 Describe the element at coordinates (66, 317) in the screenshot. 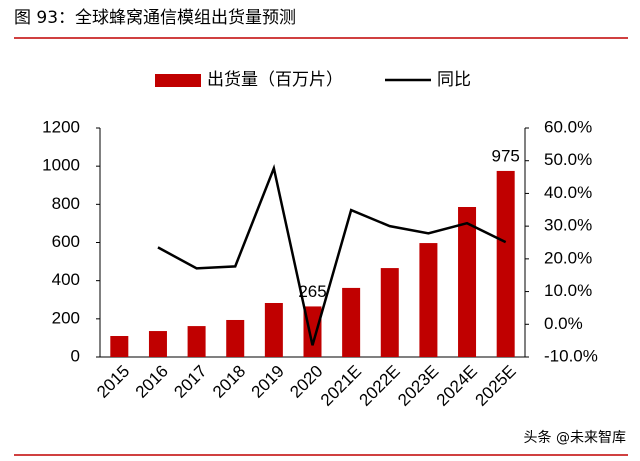

I see `y-tick-label: 200` at that location.